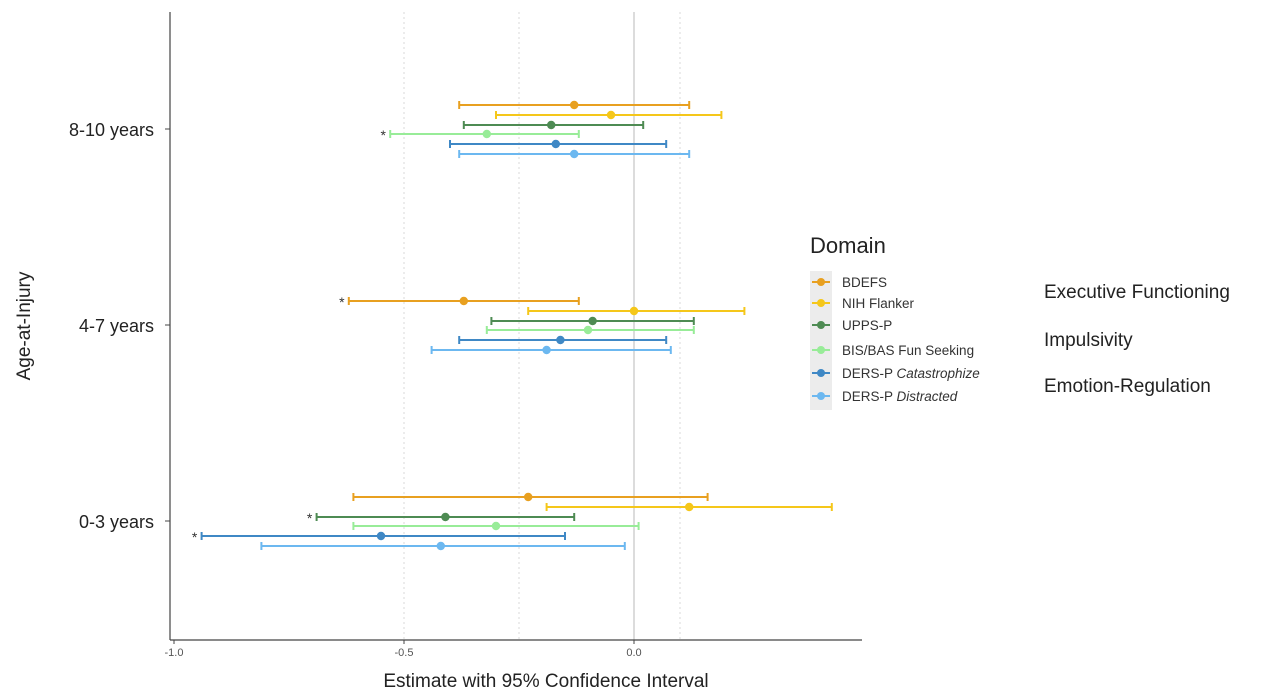 This screenshot has width=1280, height=692. What do you see at coordinates (24, 325) in the screenshot?
I see `y-axis-title: Age-at-Injury` at bounding box center [24, 325].